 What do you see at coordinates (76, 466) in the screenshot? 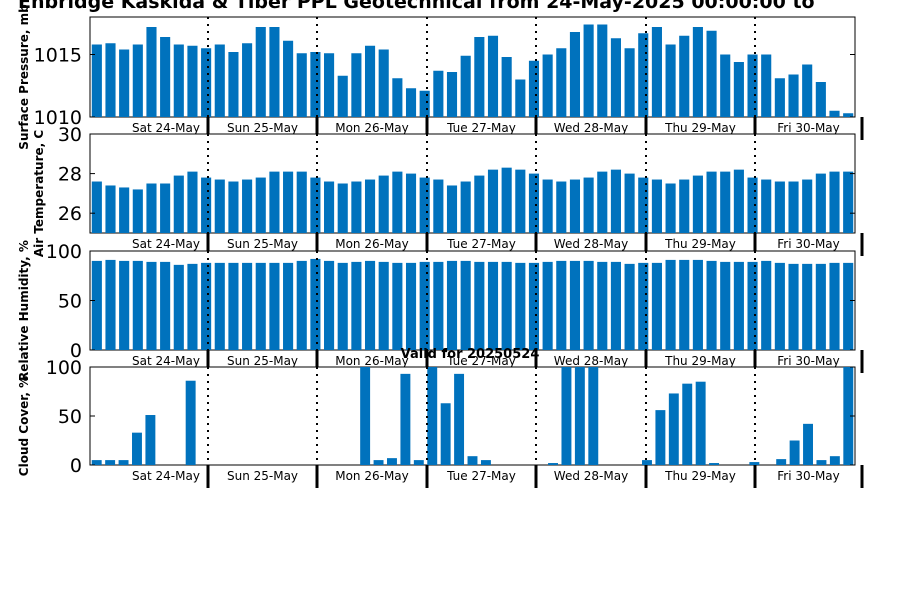
I see `y-tick-label: 0` at bounding box center [76, 466].